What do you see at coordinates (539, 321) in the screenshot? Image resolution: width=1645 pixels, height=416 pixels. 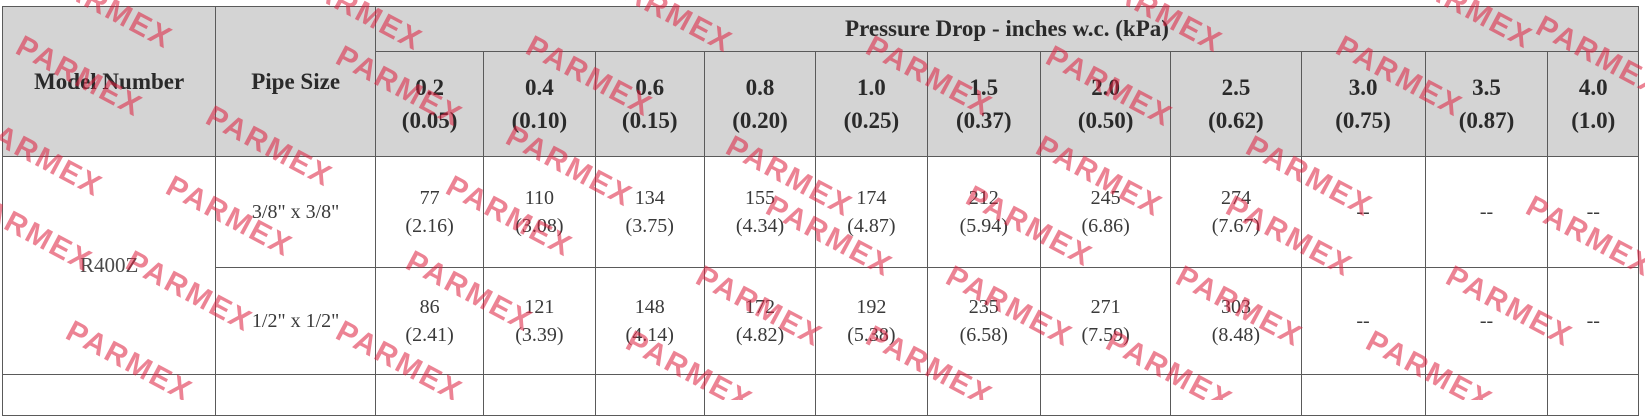 I see `flow-cell: 121 (3.39)` at bounding box center [539, 321].